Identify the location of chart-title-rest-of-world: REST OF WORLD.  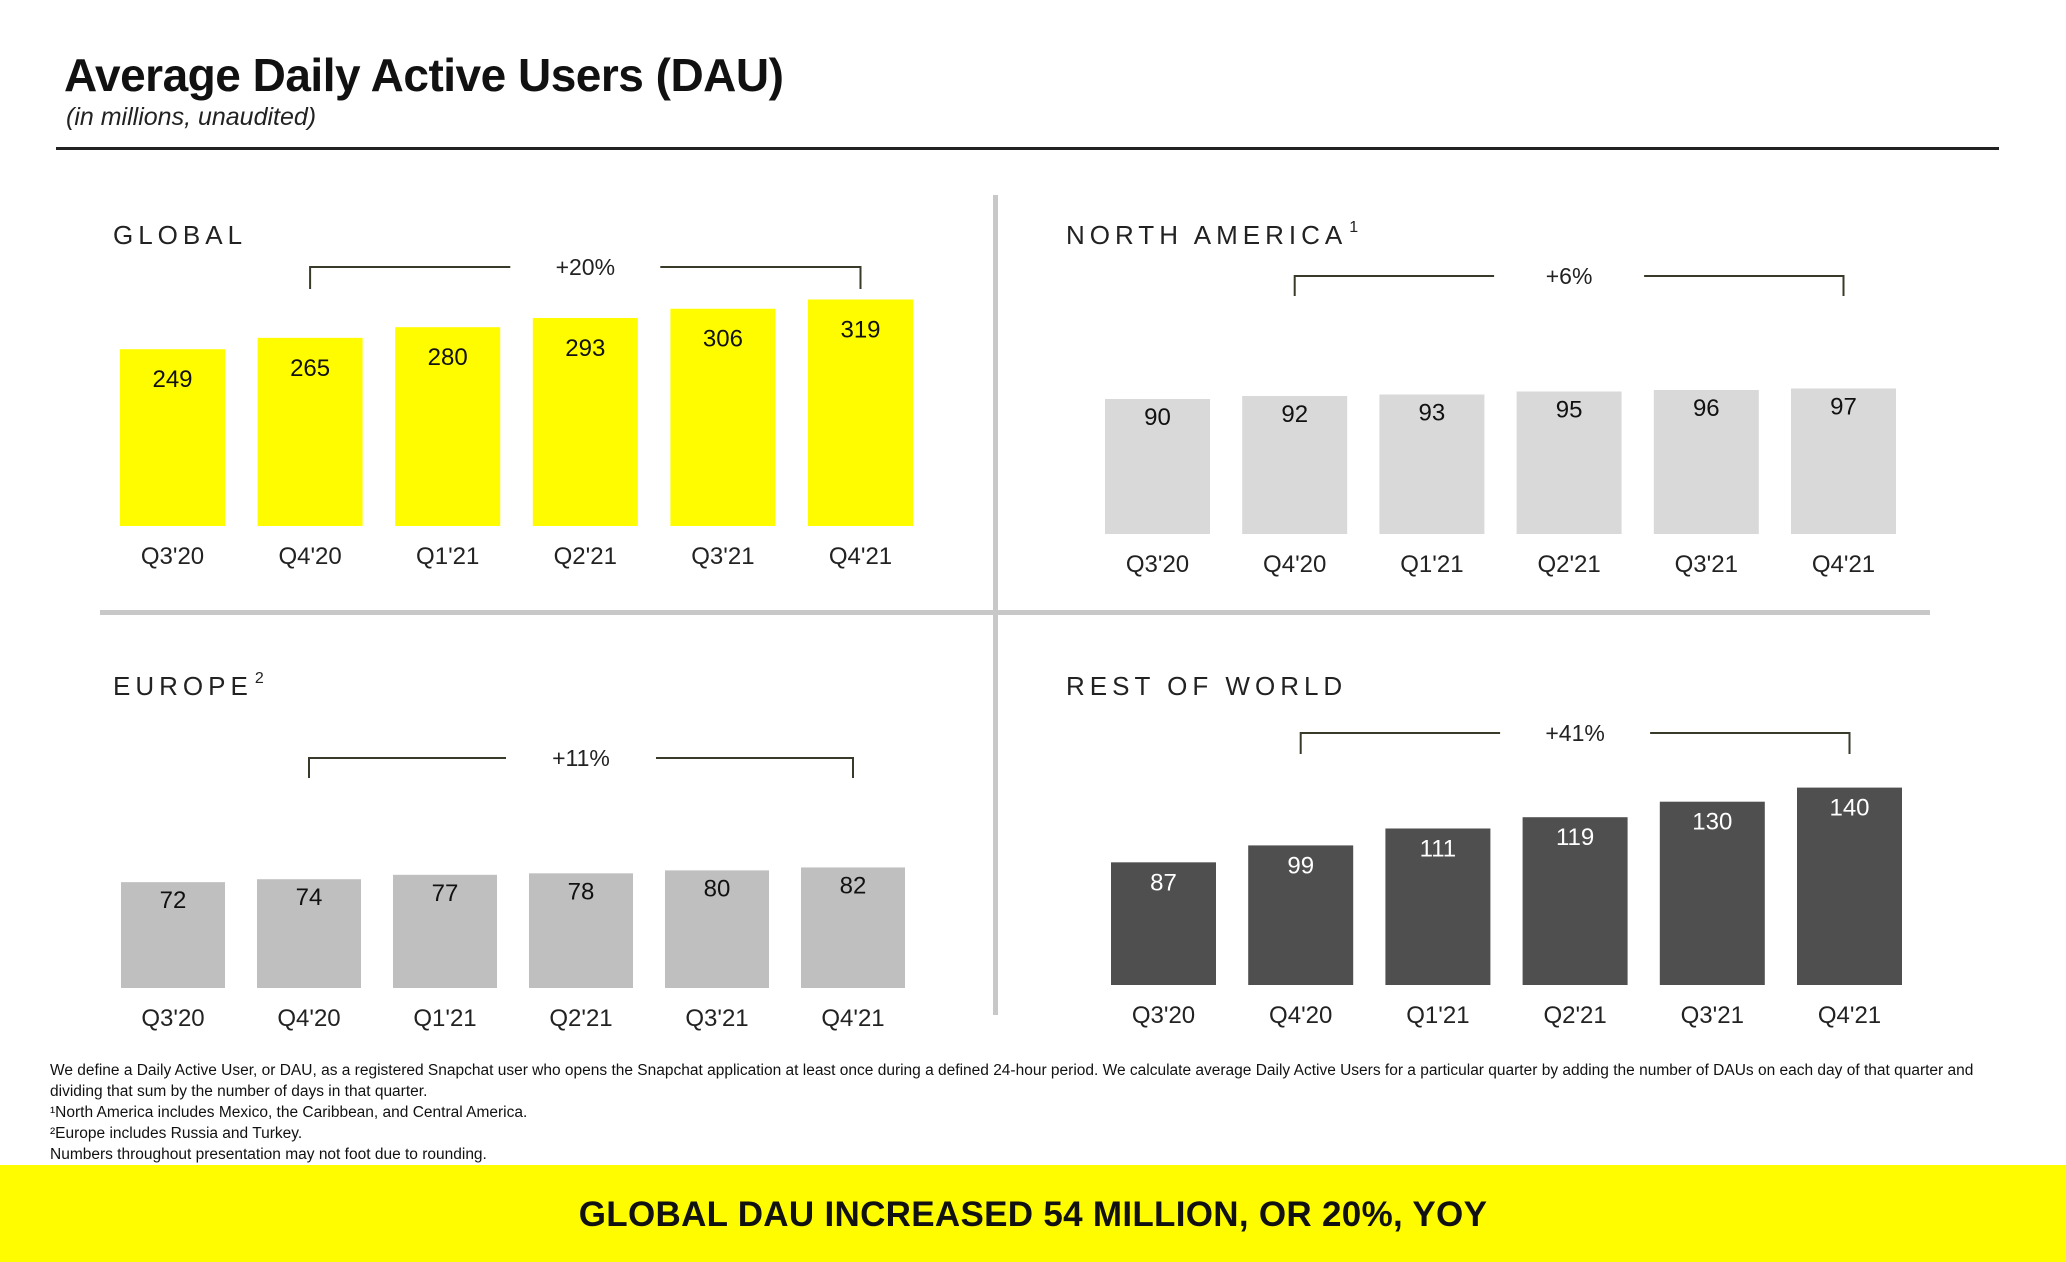
(1206, 686).